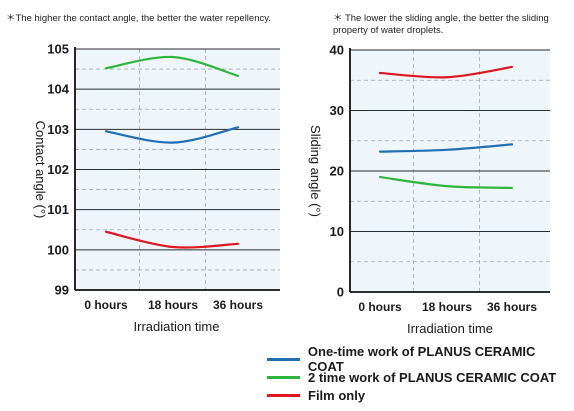 The height and width of the screenshot is (411, 574). I want to click on sliding-y-tick-label: 20, so click(337, 171).